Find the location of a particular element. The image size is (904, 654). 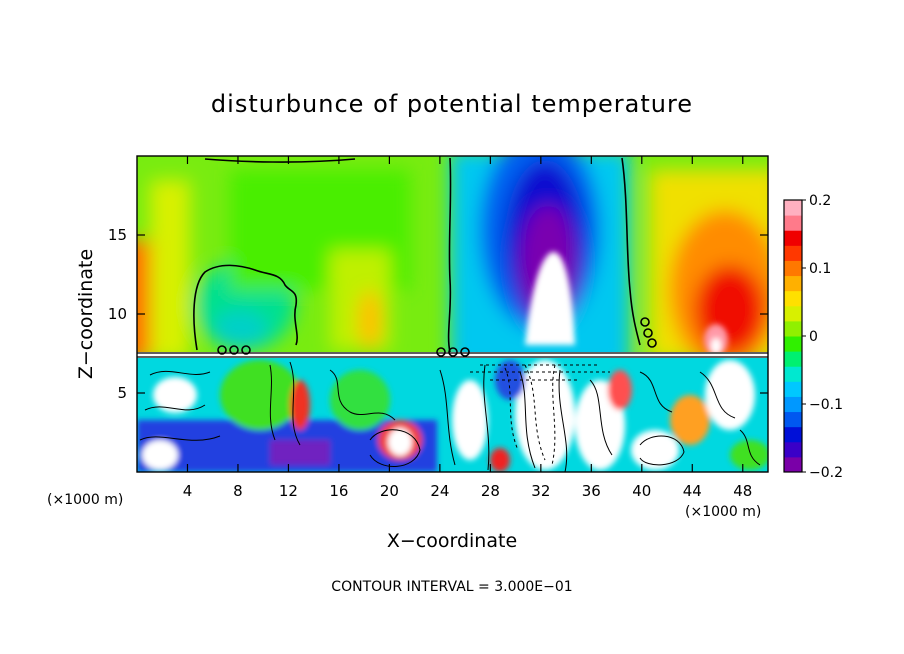

x-tick-label: 16 is located at coordinates (338, 491).